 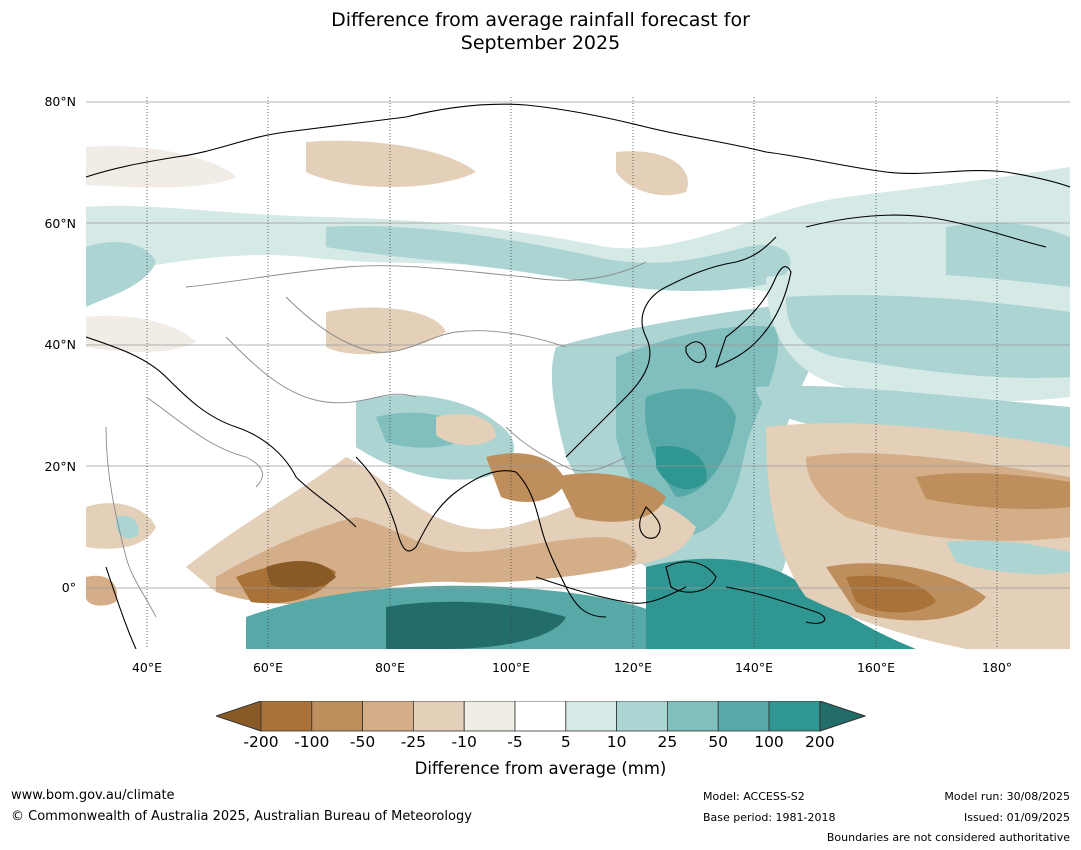 I want to click on coast-china, so click(x=671, y=347).